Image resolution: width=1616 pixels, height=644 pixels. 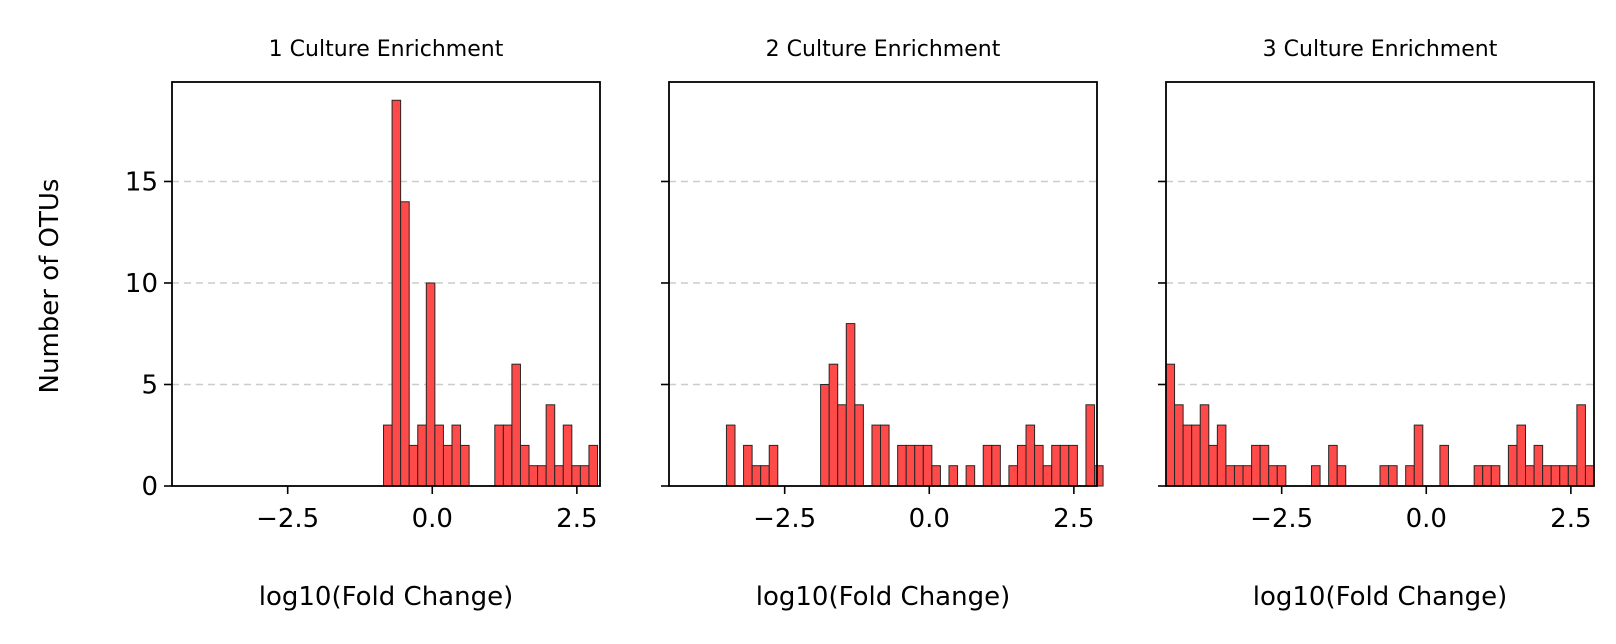 What do you see at coordinates (386, 49) in the screenshot?
I see `panel-title: 1 Culture Enrichment` at bounding box center [386, 49].